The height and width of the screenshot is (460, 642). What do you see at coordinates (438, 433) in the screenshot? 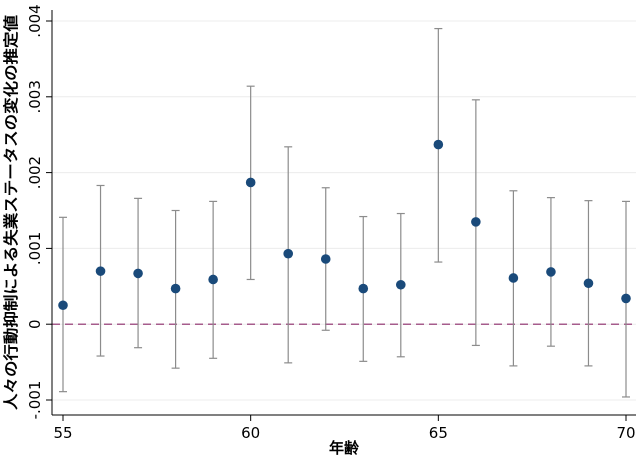
I see `x-tick-label: 65` at bounding box center [438, 433].